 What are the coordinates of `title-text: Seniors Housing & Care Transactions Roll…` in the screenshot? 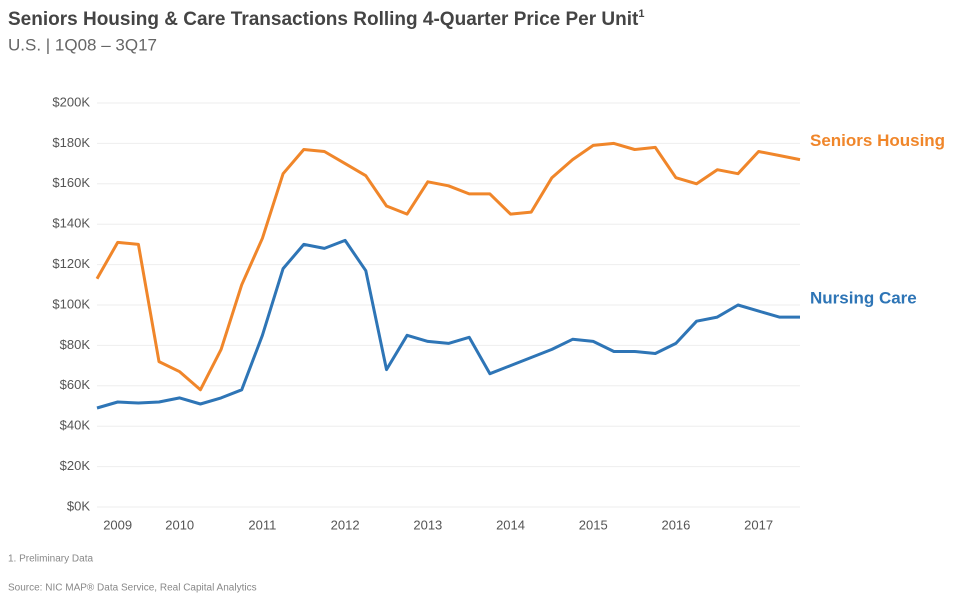 It's located at (323, 19).